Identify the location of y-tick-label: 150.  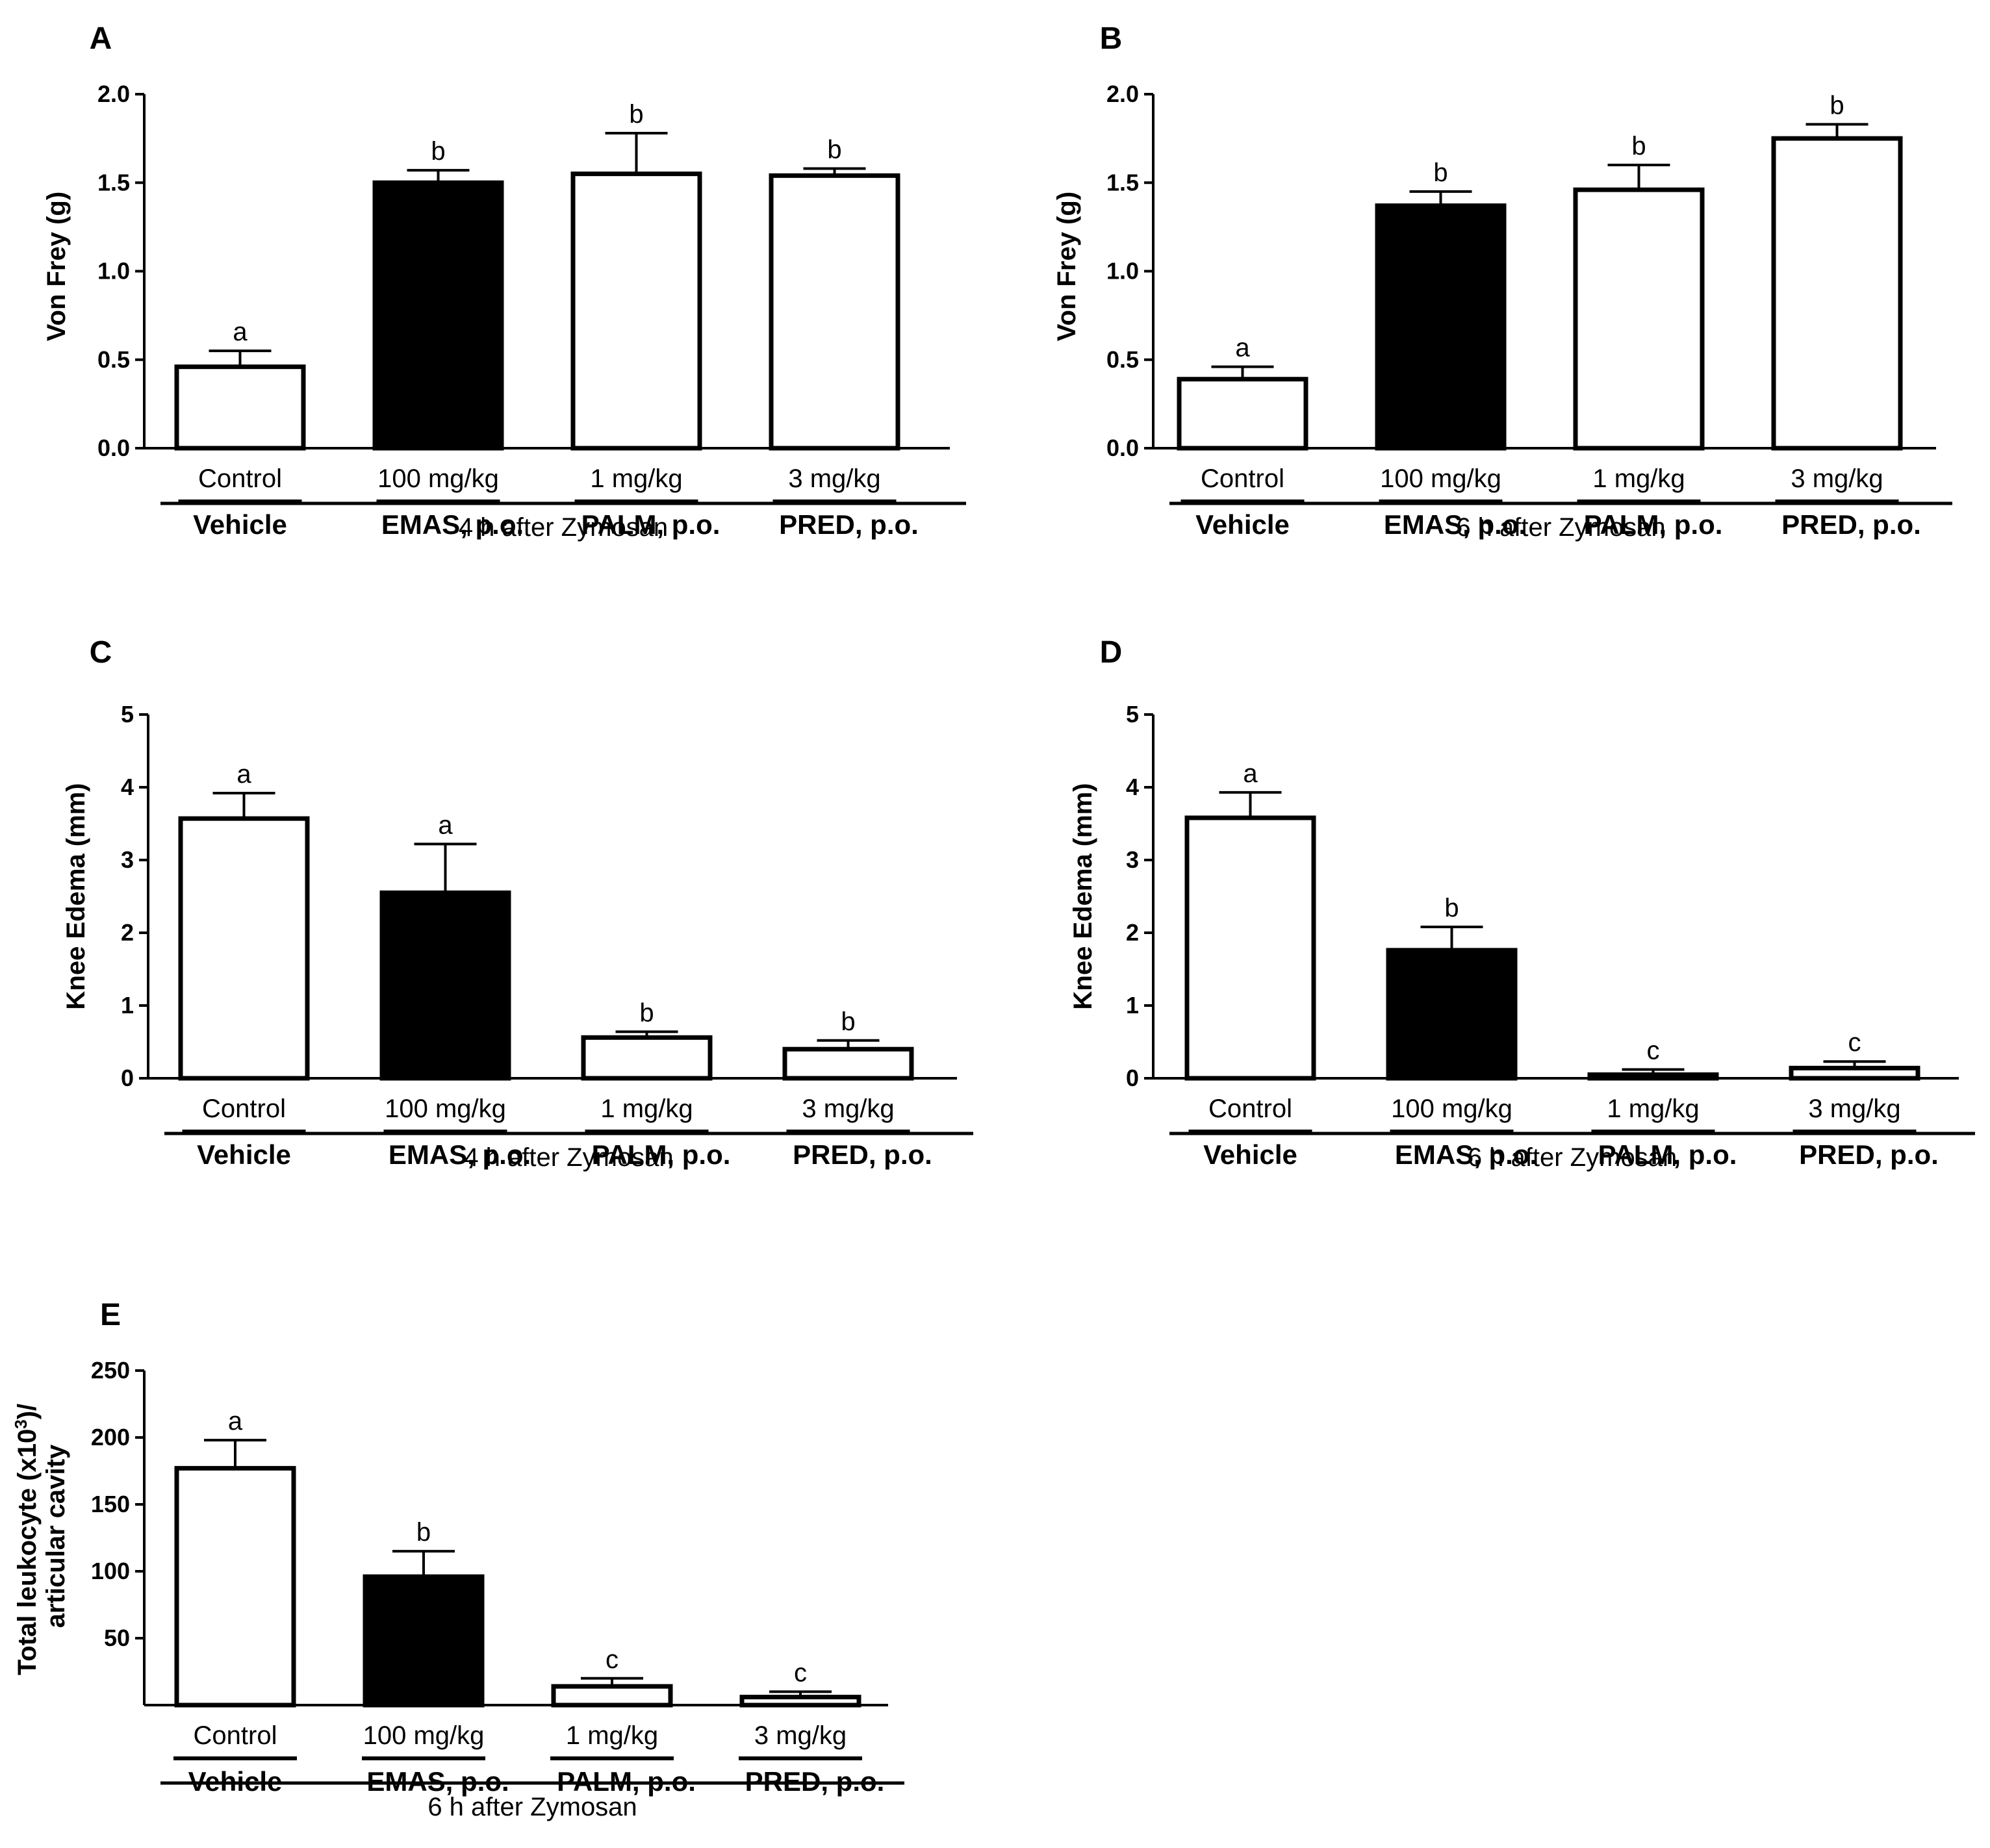
(110, 1504).